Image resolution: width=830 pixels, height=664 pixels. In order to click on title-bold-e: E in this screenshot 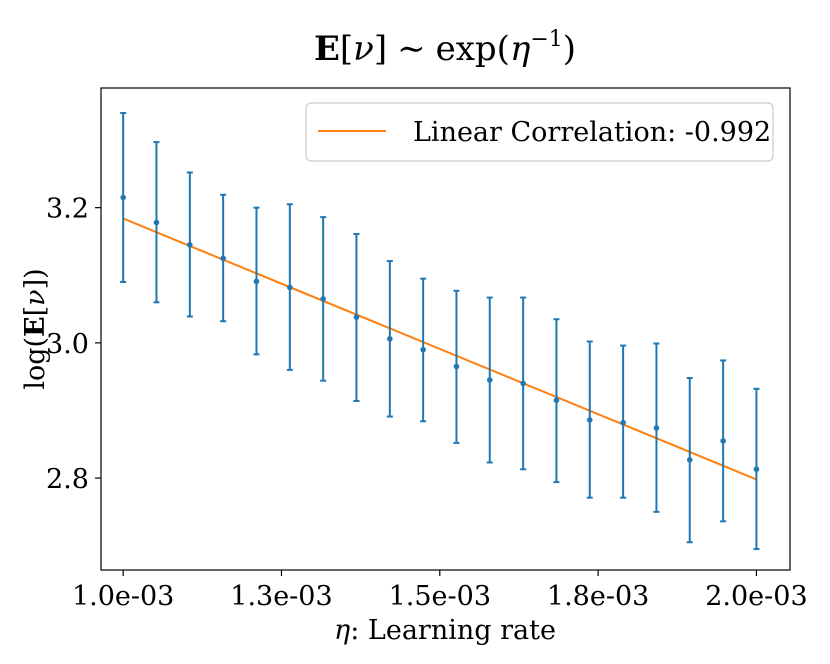, I will do `click(327, 49)`.